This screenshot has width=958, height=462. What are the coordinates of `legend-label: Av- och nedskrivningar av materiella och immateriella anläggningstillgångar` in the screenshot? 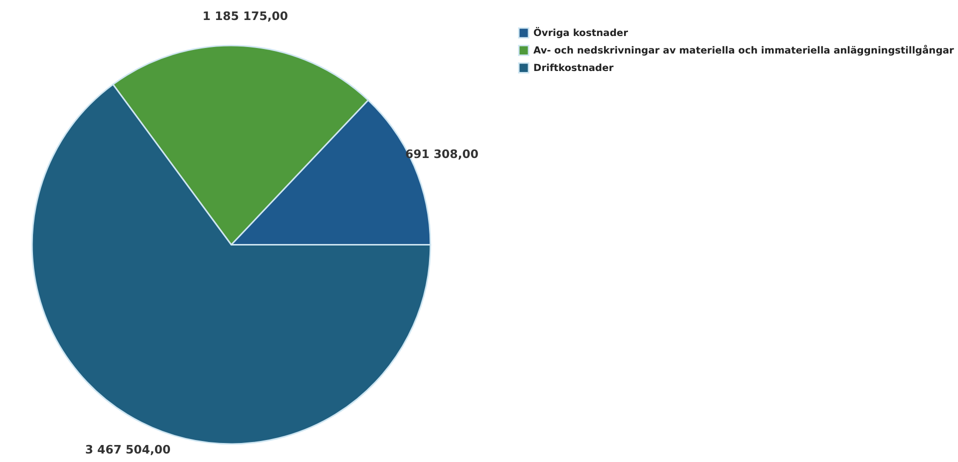 It's located at (743, 50).